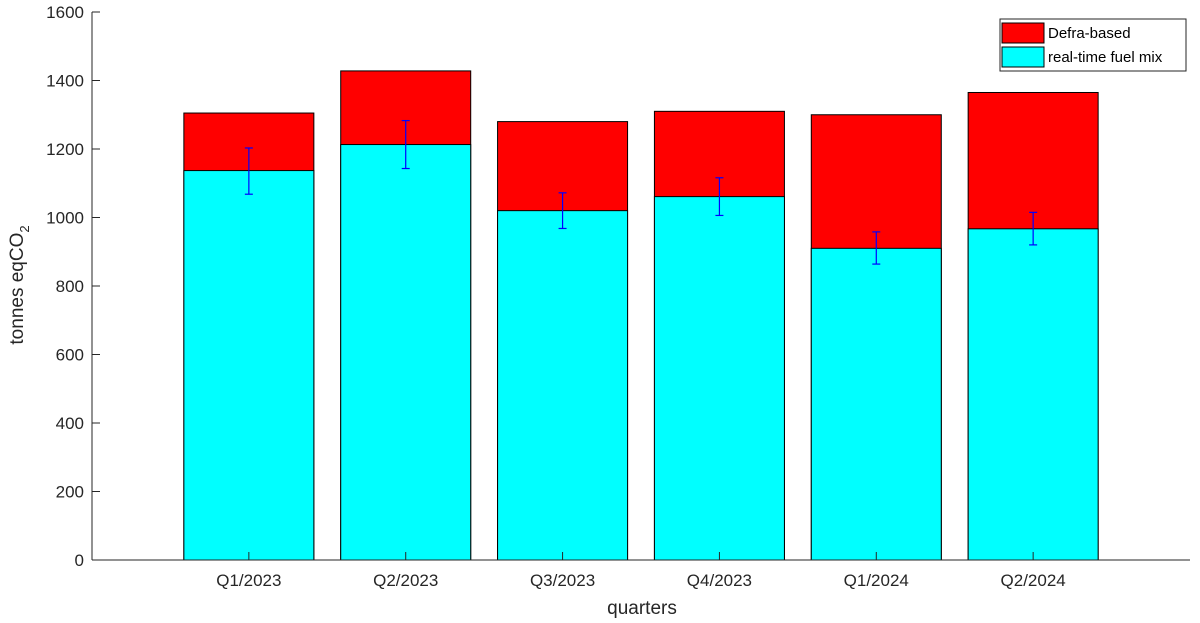 This screenshot has width=1200, height=623. What do you see at coordinates (1089, 33) in the screenshot?
I see `legend-label-defra-based: Defra-based` at bounding box center [1089, 33].